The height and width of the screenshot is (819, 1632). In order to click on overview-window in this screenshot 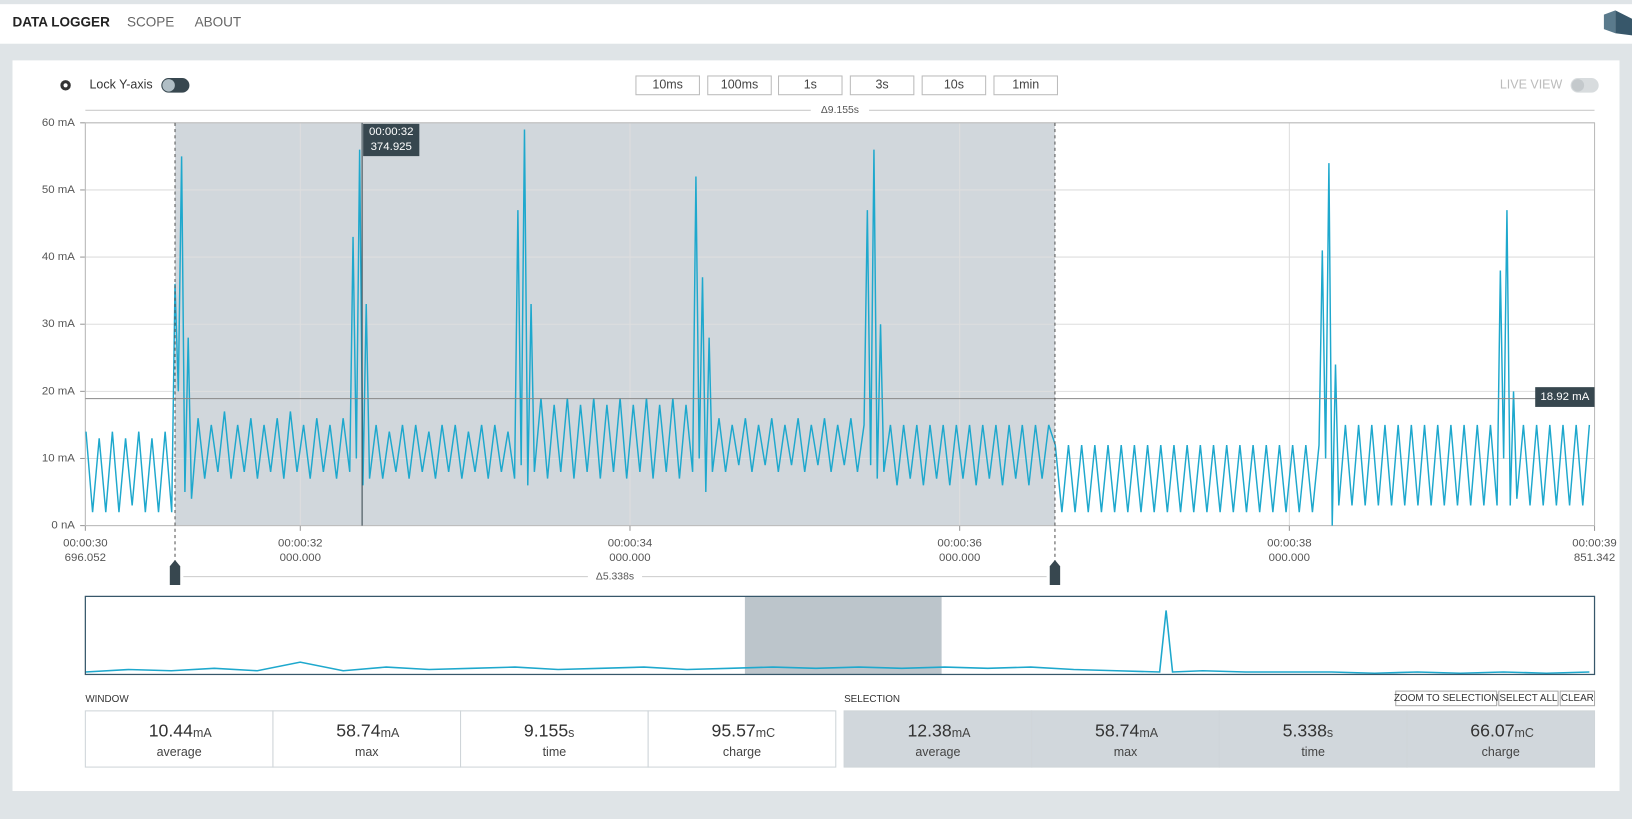, I will do `click(843, 635)`.